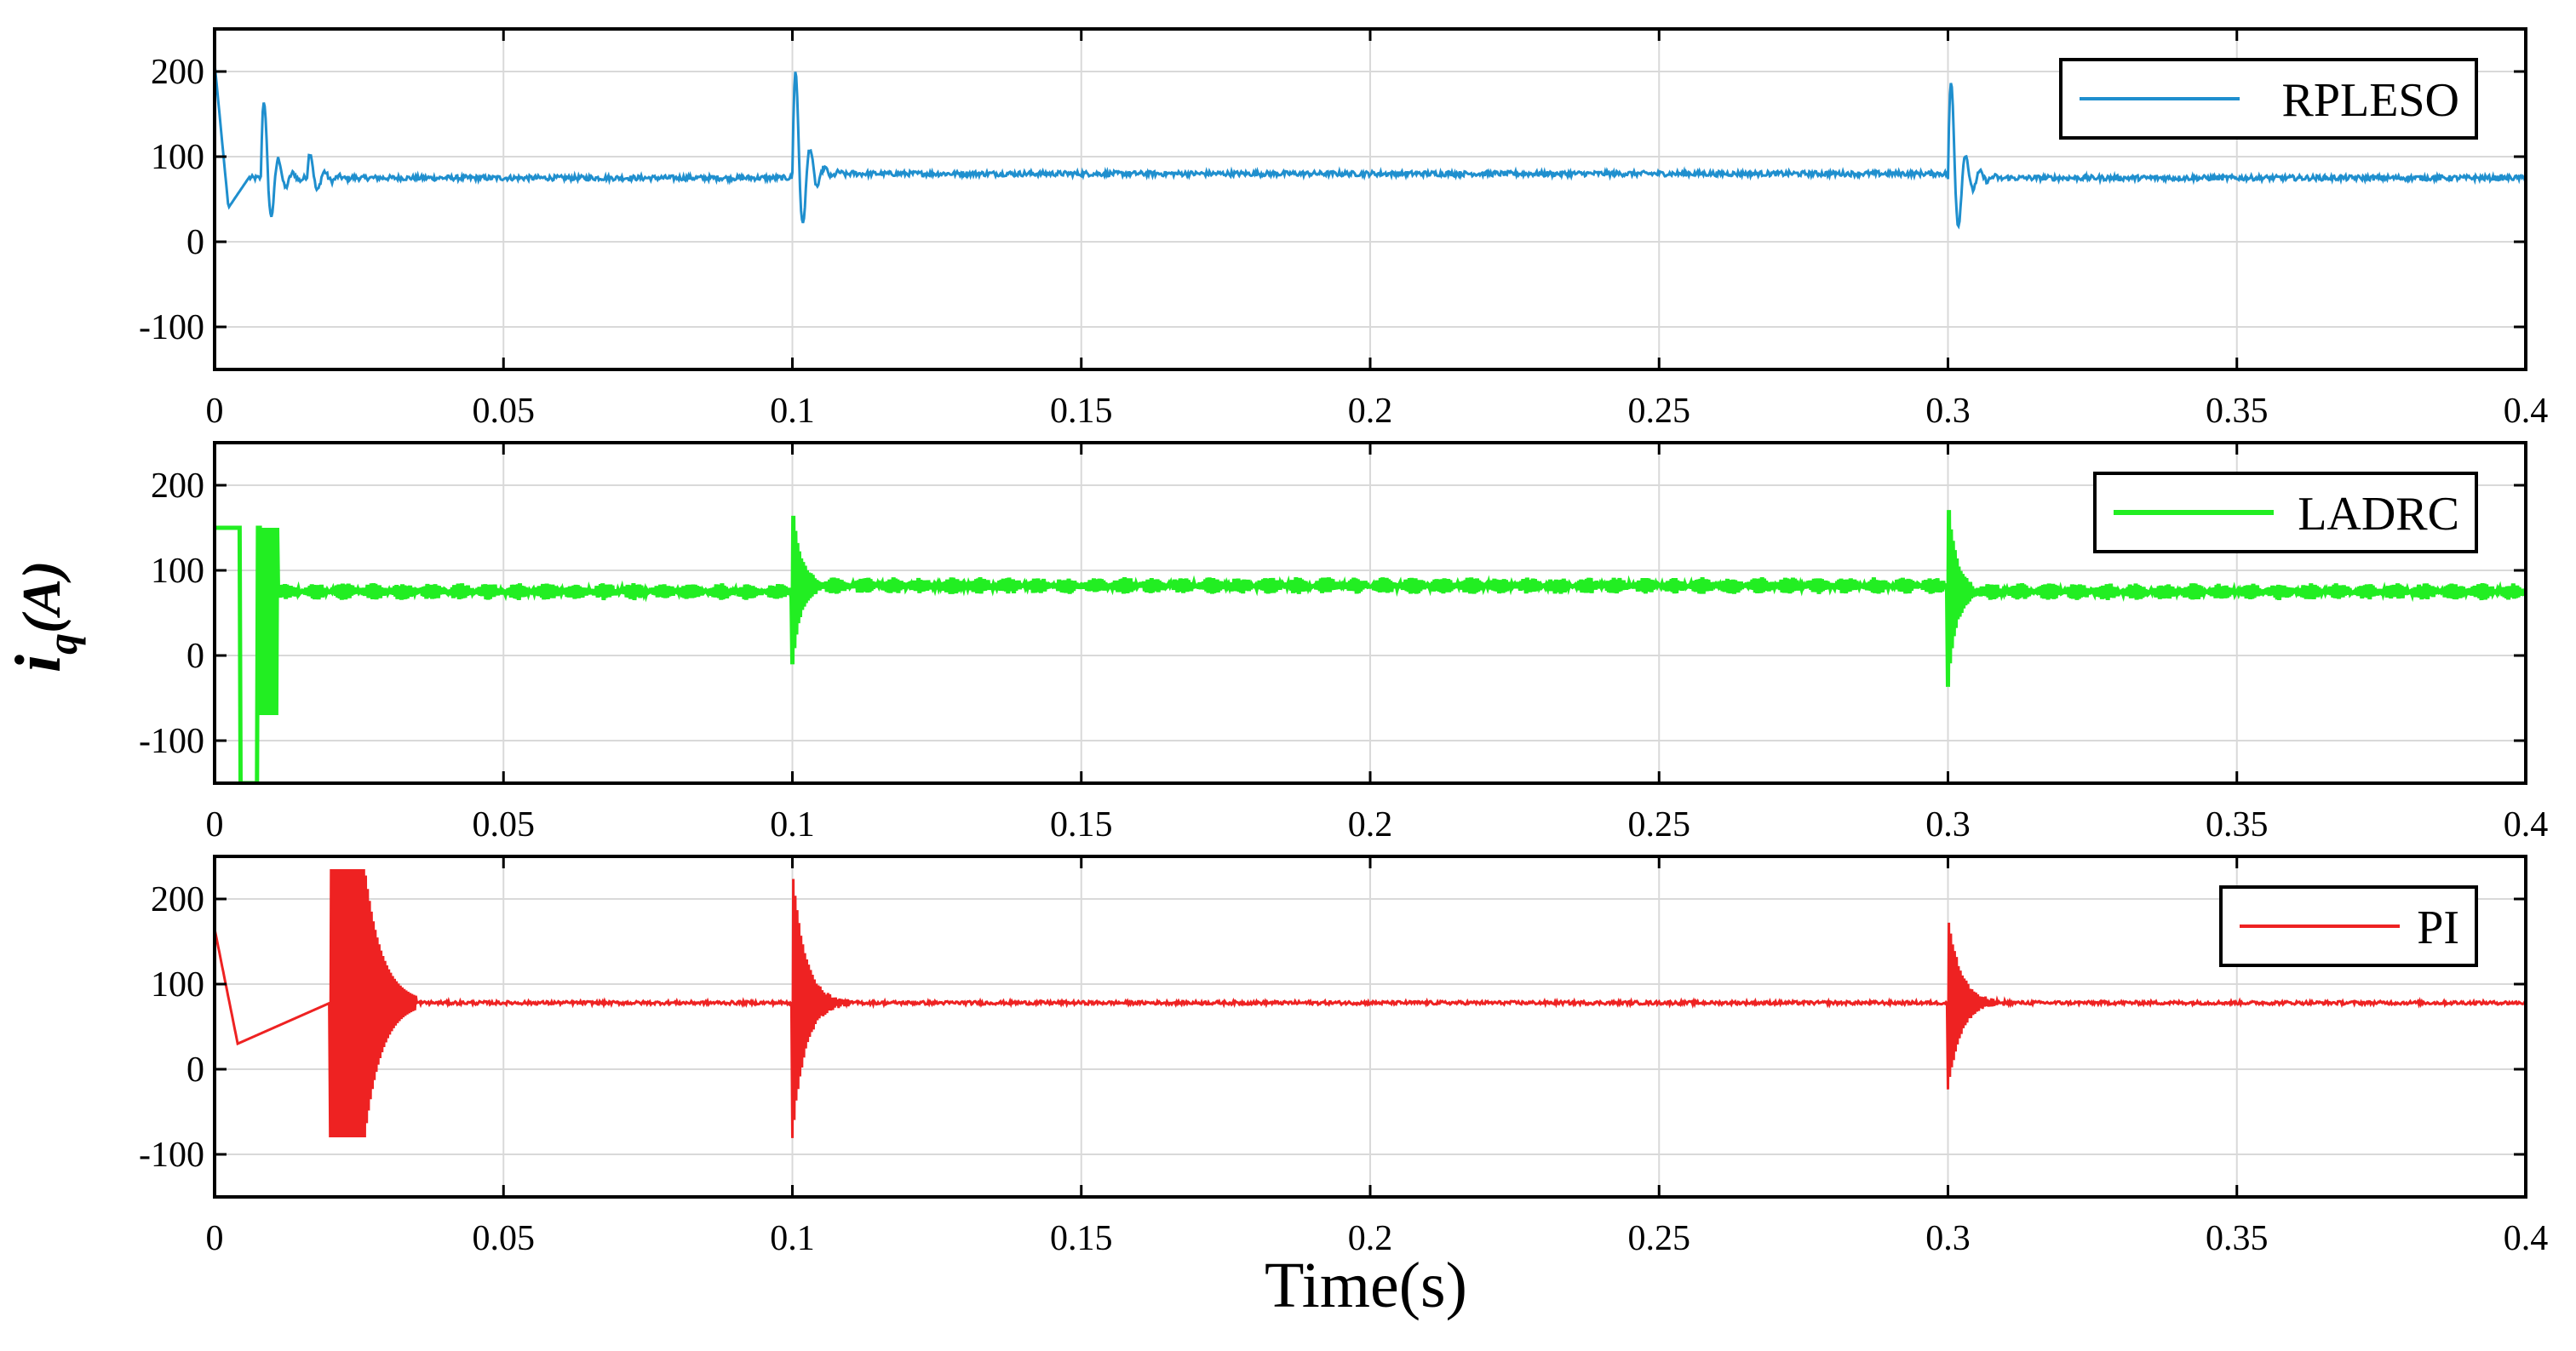 The image size is (2576, 1351). Describe the element at coordinates (2285, 512) in the screenshot. I see `legend: LADRC` at that location.